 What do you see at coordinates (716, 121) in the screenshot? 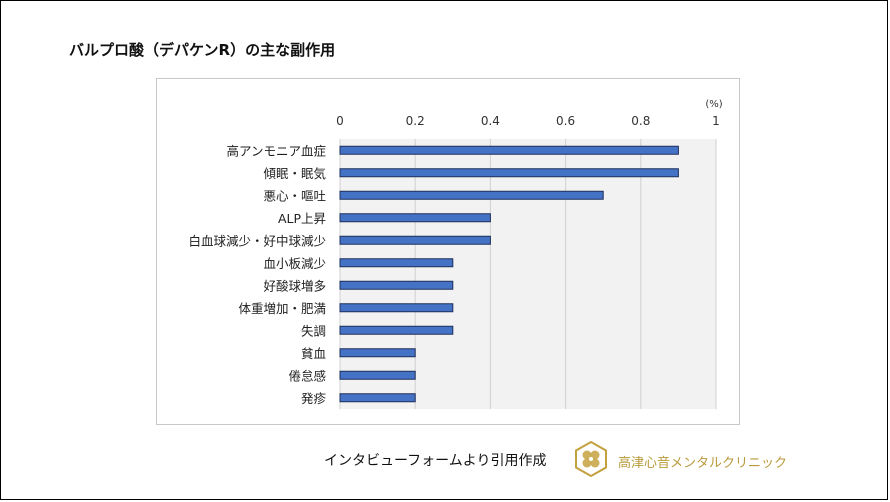
I see `x-tick-label: 1` at bounding box center [716, 121].